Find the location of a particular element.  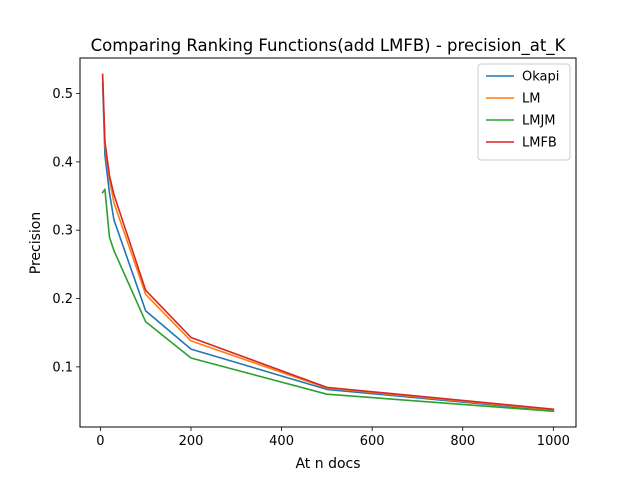

x-axis-label: At n docs is located at coordinates (327, 464).